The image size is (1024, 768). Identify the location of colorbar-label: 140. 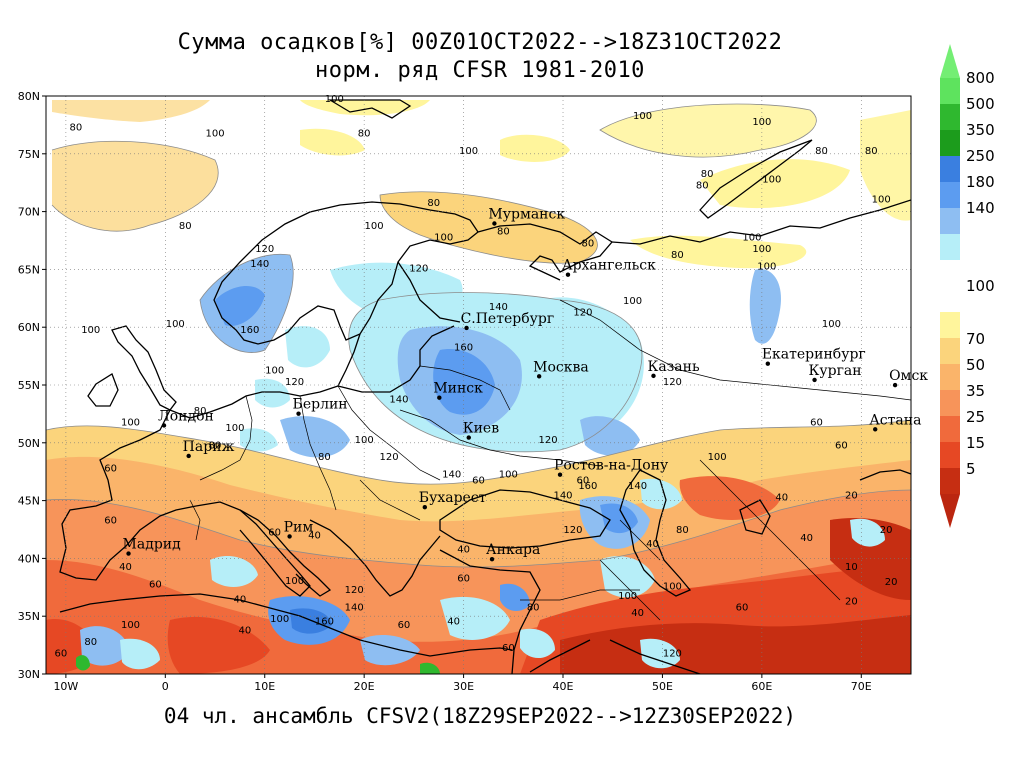
(980, 208).